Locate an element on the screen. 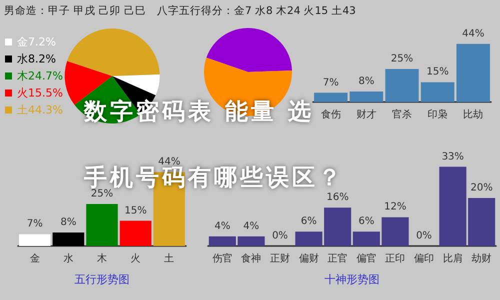 This screenshot has height=300, width=500. x-tick-label: 比劫 is located at coordinates (473, 114).